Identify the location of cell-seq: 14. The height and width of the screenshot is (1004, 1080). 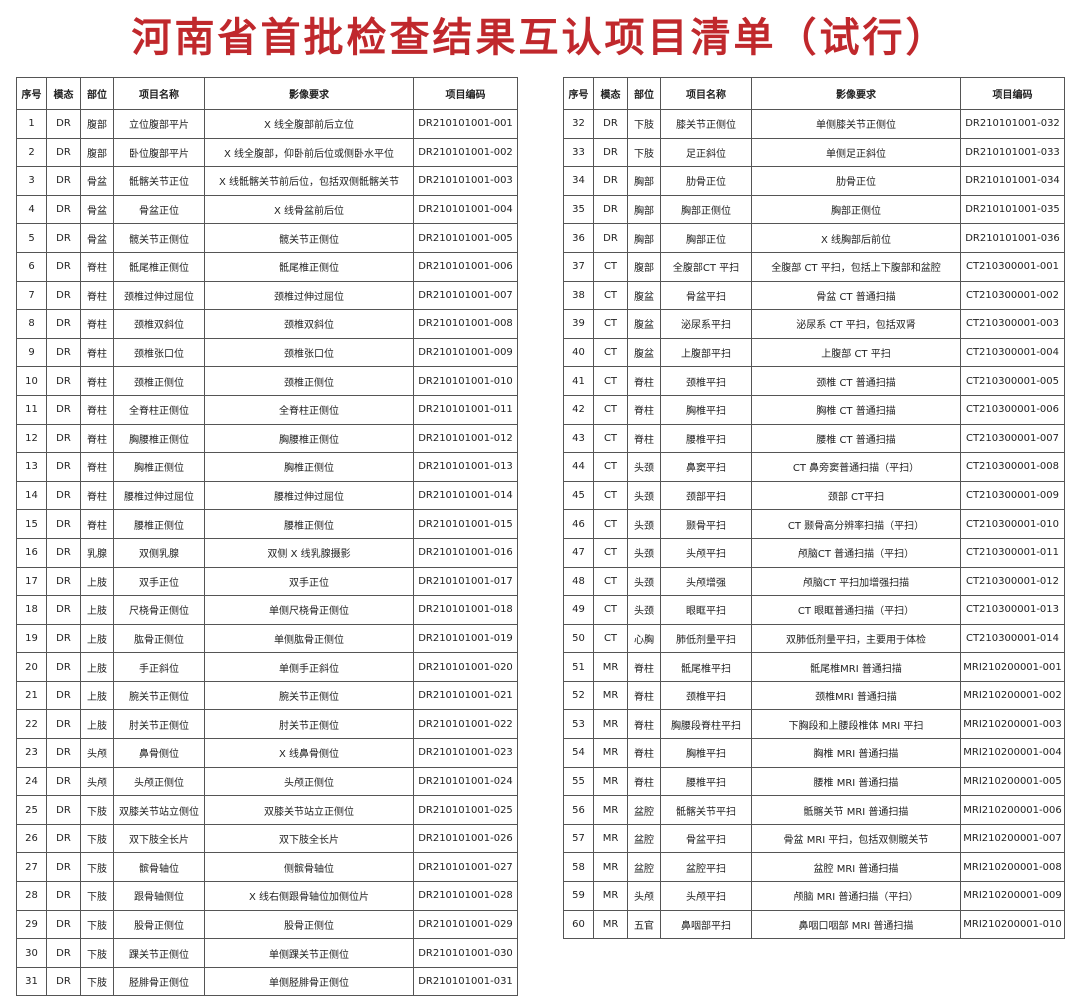
(31, 495).